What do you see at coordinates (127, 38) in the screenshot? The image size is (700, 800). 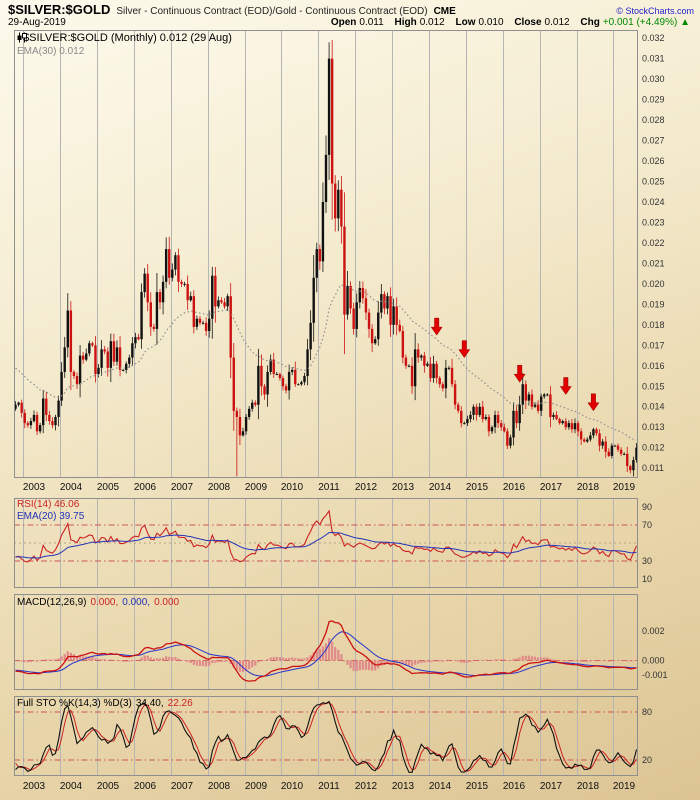 I see `main-legend-text: $SILVER:$GOLD (Monthly) 0.012 (29 Aug)` at bounding box center [127, 38].